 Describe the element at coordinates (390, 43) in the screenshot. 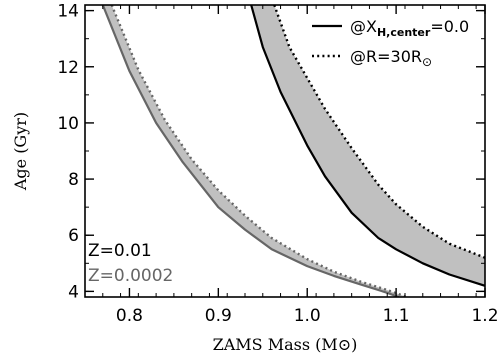

I see `legend: @XH,center=0.0 @R=30R⊙` at that location.